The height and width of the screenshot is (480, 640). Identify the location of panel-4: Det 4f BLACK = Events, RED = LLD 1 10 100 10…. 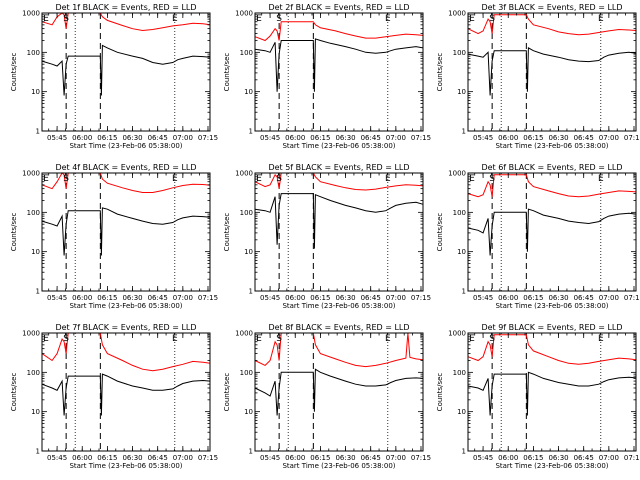
(114, 236).